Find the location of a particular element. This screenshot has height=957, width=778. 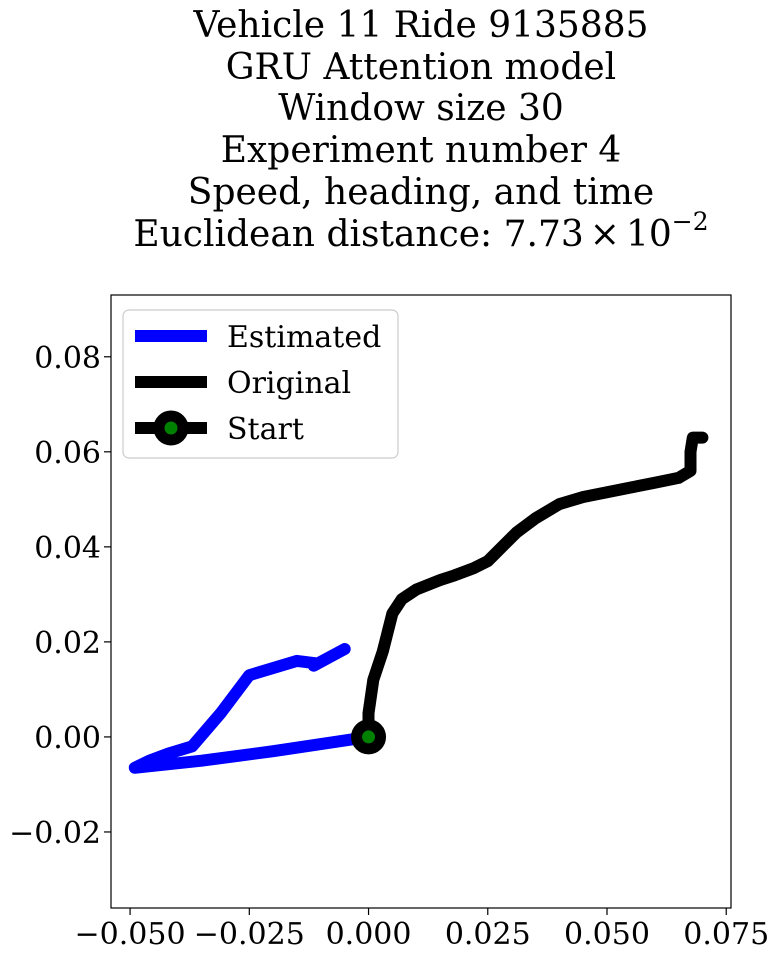

series-line-estimated is located at coordinates (251, 708).